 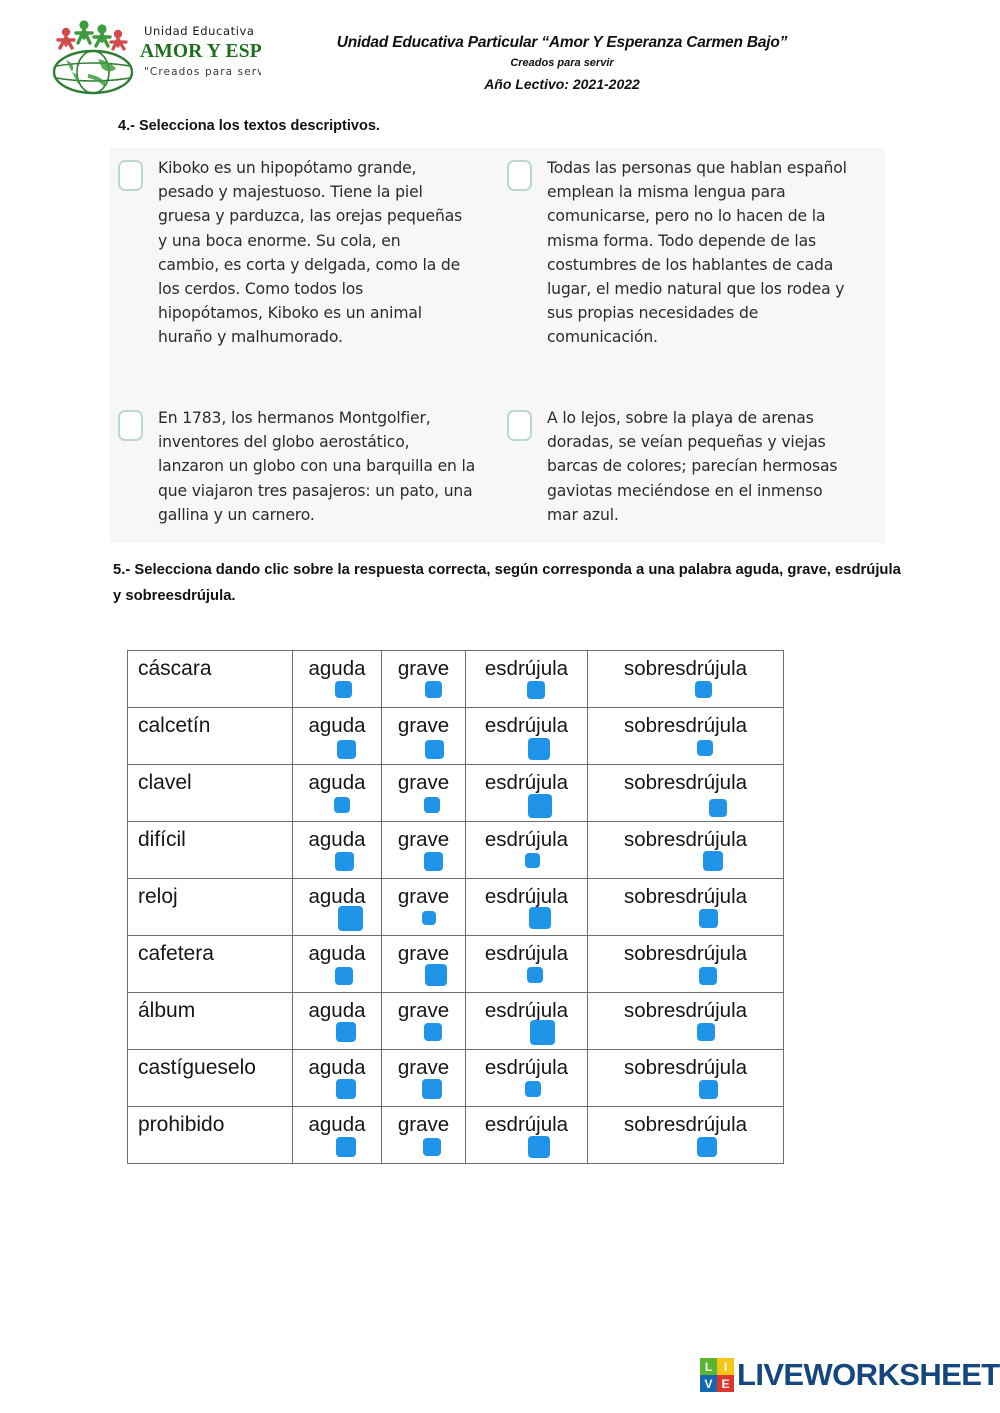 What do you see at coordinates (210, 679) in the screenshot?
I see `word-cell: cáscara` at bounding box center [210, 679].